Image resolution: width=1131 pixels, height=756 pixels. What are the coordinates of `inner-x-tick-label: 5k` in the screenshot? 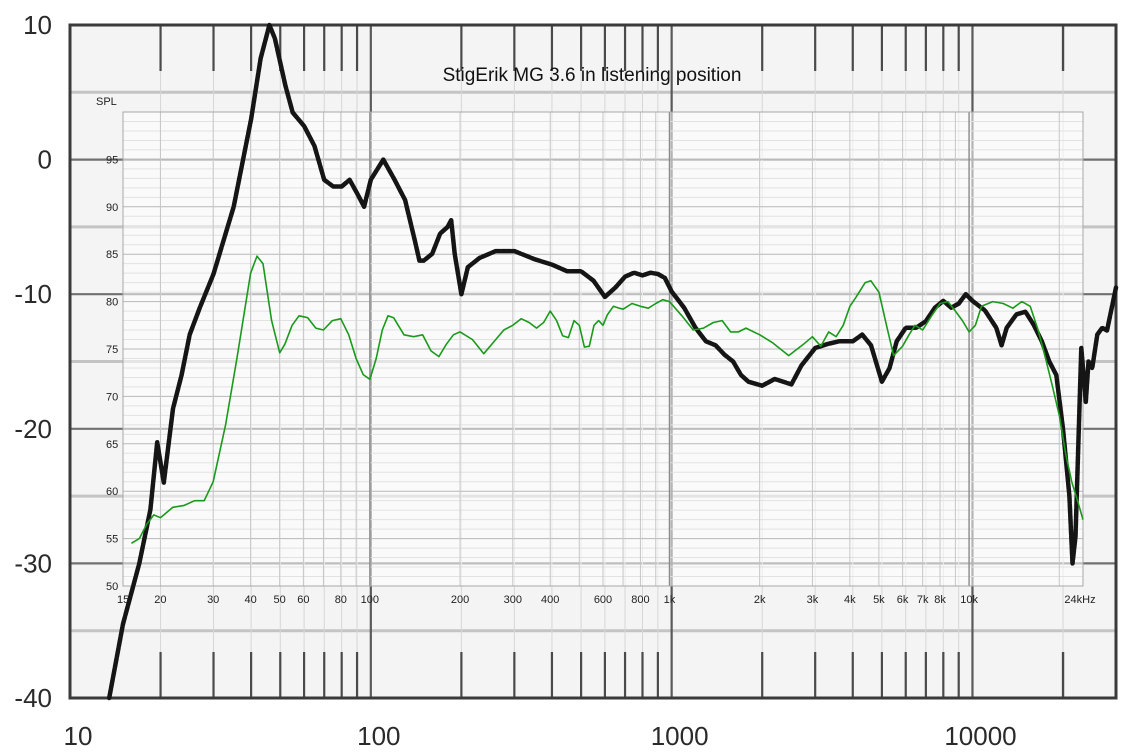 It's located at (879, 600).